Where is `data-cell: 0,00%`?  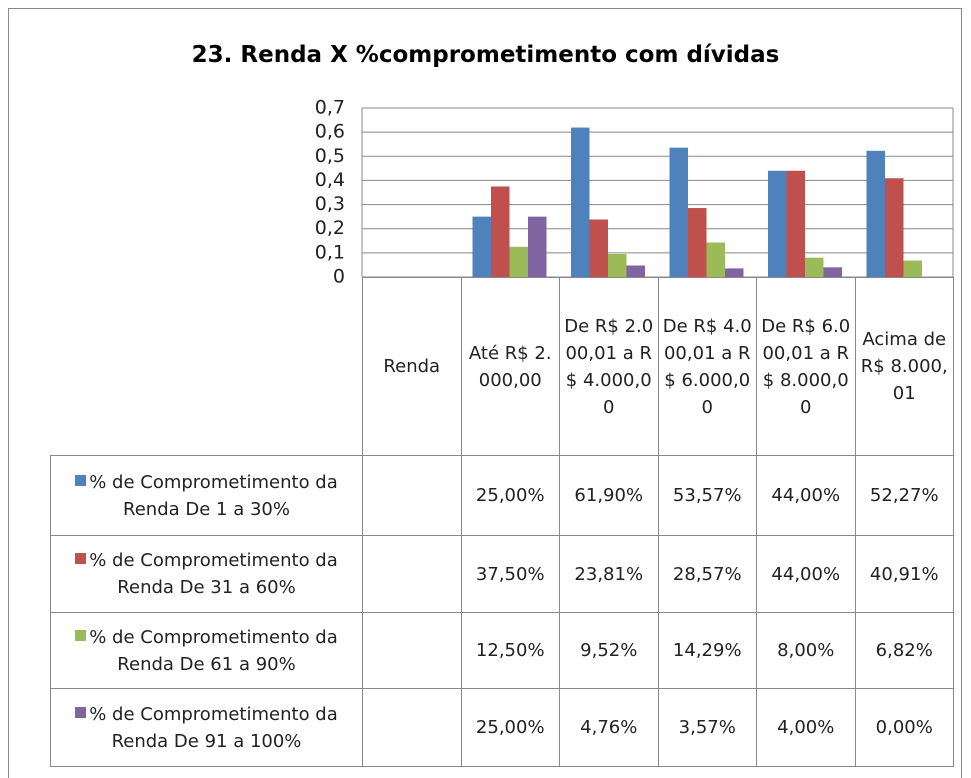 data-cell: 0,00% is located at coordinates (904, 727).